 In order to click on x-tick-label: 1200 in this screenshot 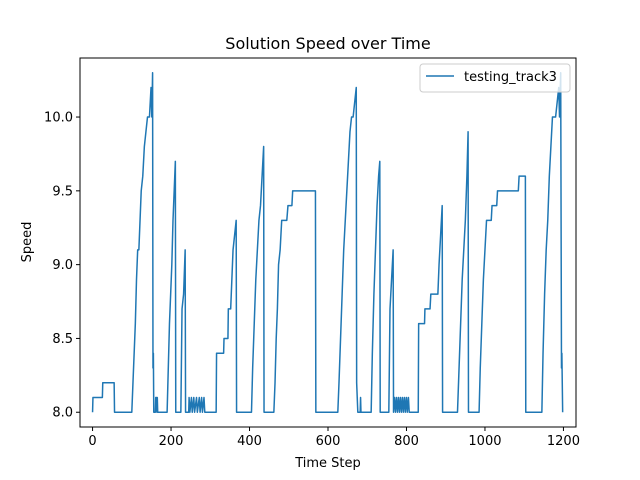, I will do `click(563, 441)`.